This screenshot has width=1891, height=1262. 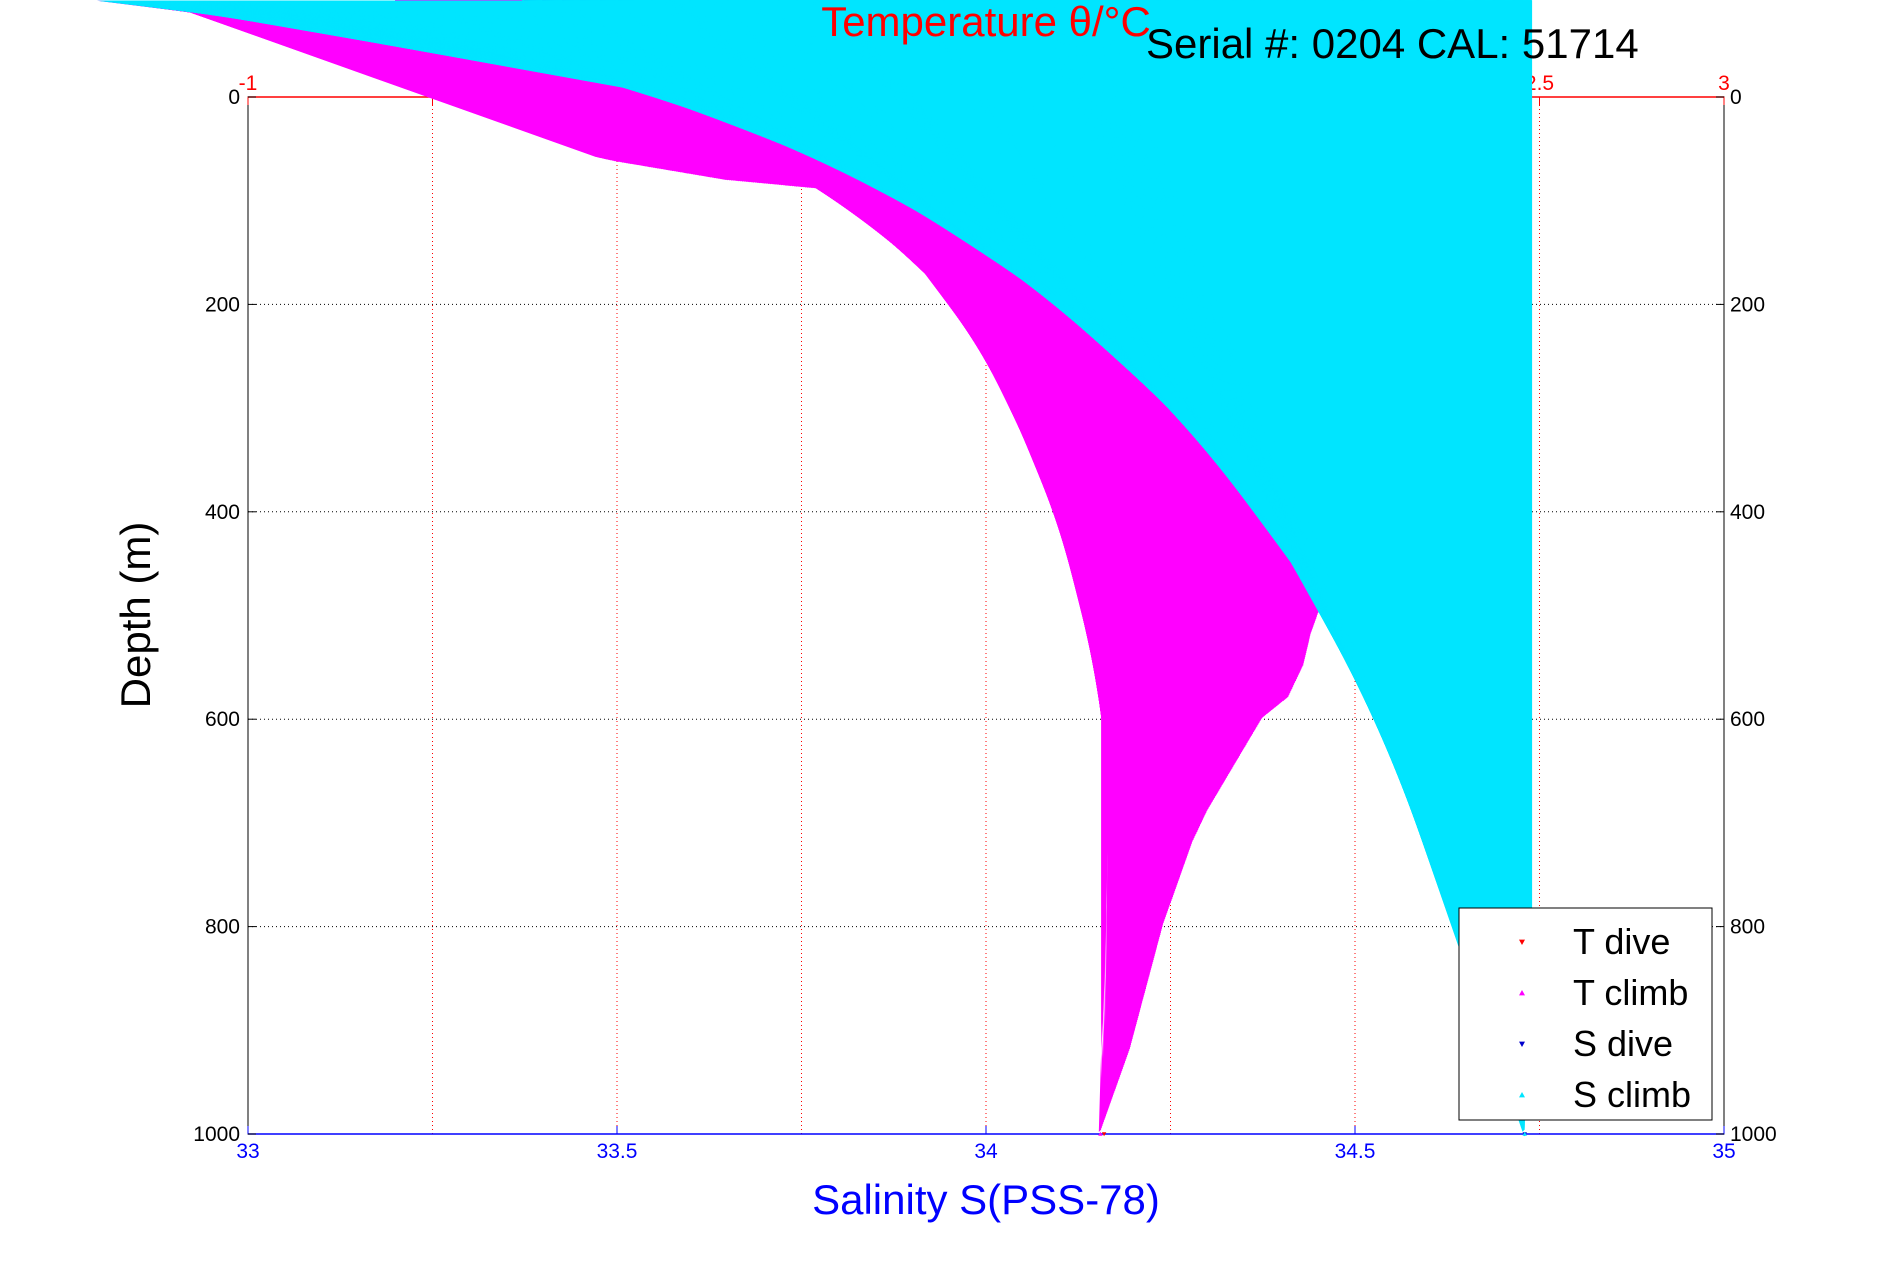 What do you see at coordinates (222, 927) in the screenshot?
I see `left-tick-label: 800` at bounding box center [222, 927].